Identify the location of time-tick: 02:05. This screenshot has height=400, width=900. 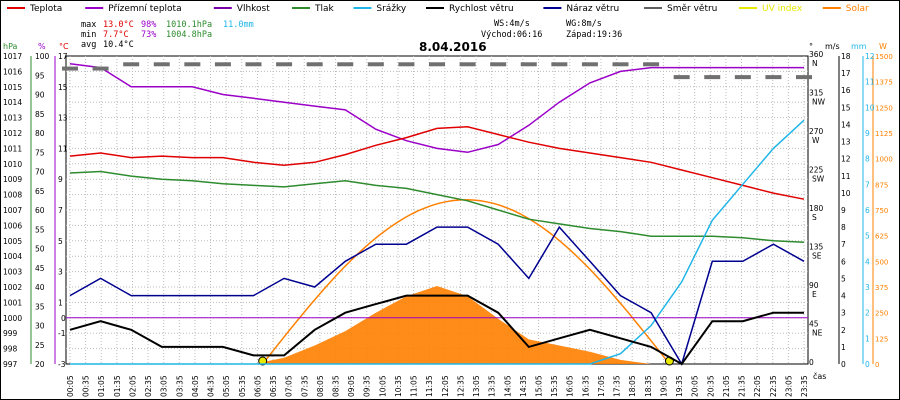
(132, 386).